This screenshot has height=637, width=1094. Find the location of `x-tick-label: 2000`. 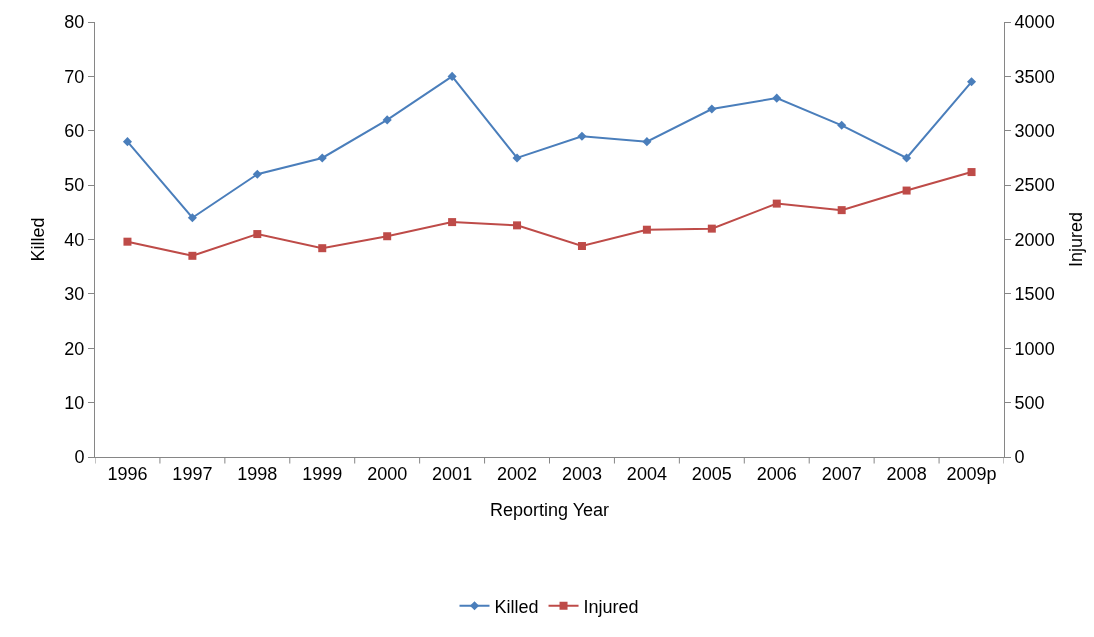

x-tick-label: 2000 is located at coordinates (387, 473).